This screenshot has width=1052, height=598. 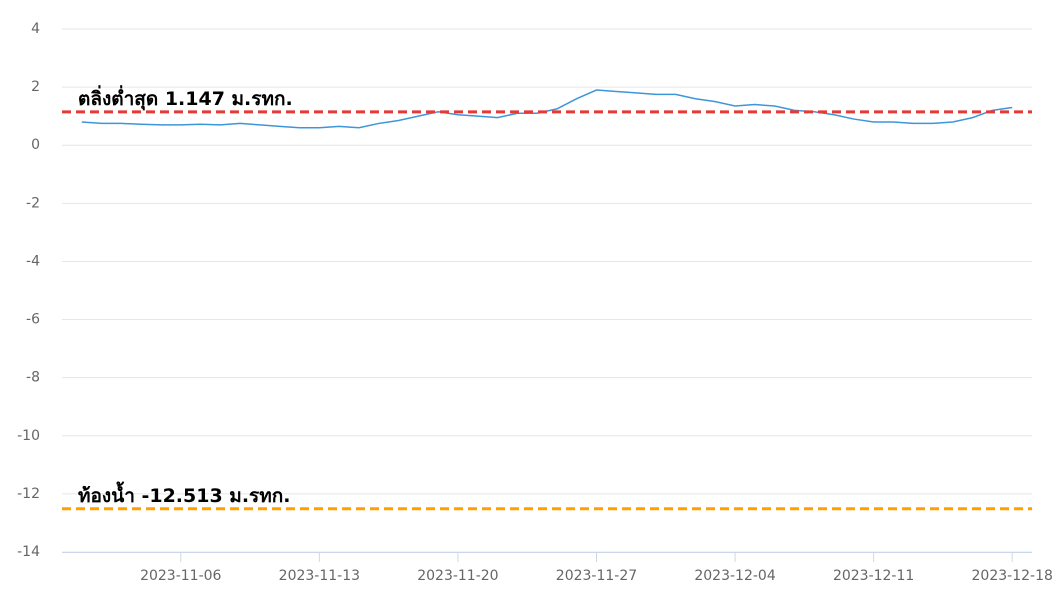 What do you see at coordinates (35, 87) in the screenshot?
I see `y-tick-label: 2` at bounding box center [35, 87].